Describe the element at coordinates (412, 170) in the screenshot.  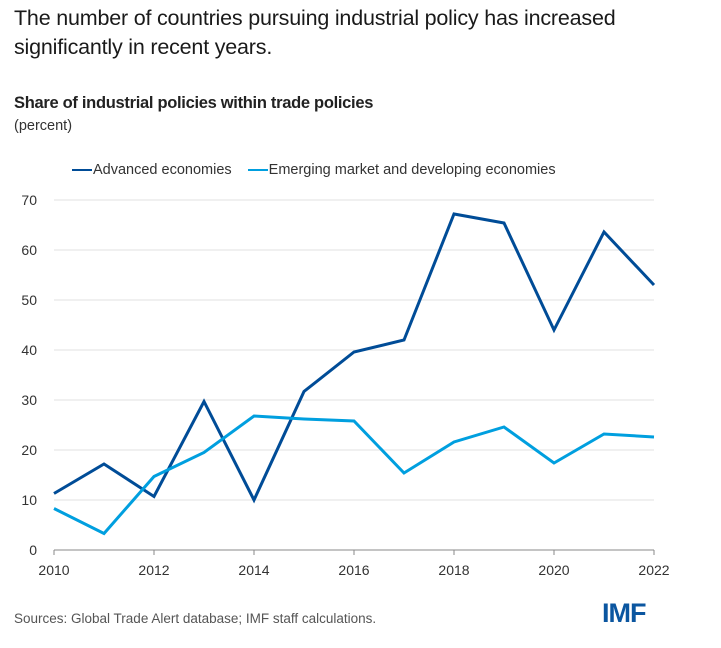
I see `legend-label-emde: Emerging market and developing economies` at that location.